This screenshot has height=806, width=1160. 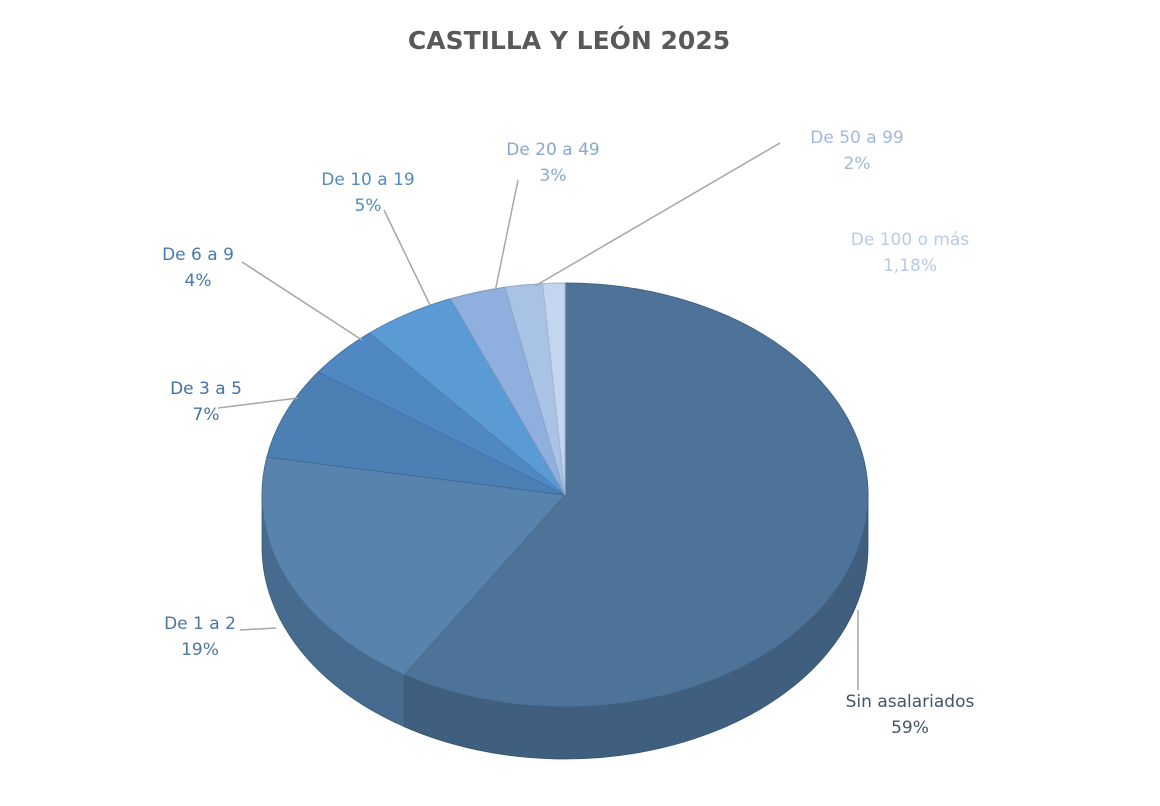 I want to click on data-label-value: 7%, so click(x=206, y=415).